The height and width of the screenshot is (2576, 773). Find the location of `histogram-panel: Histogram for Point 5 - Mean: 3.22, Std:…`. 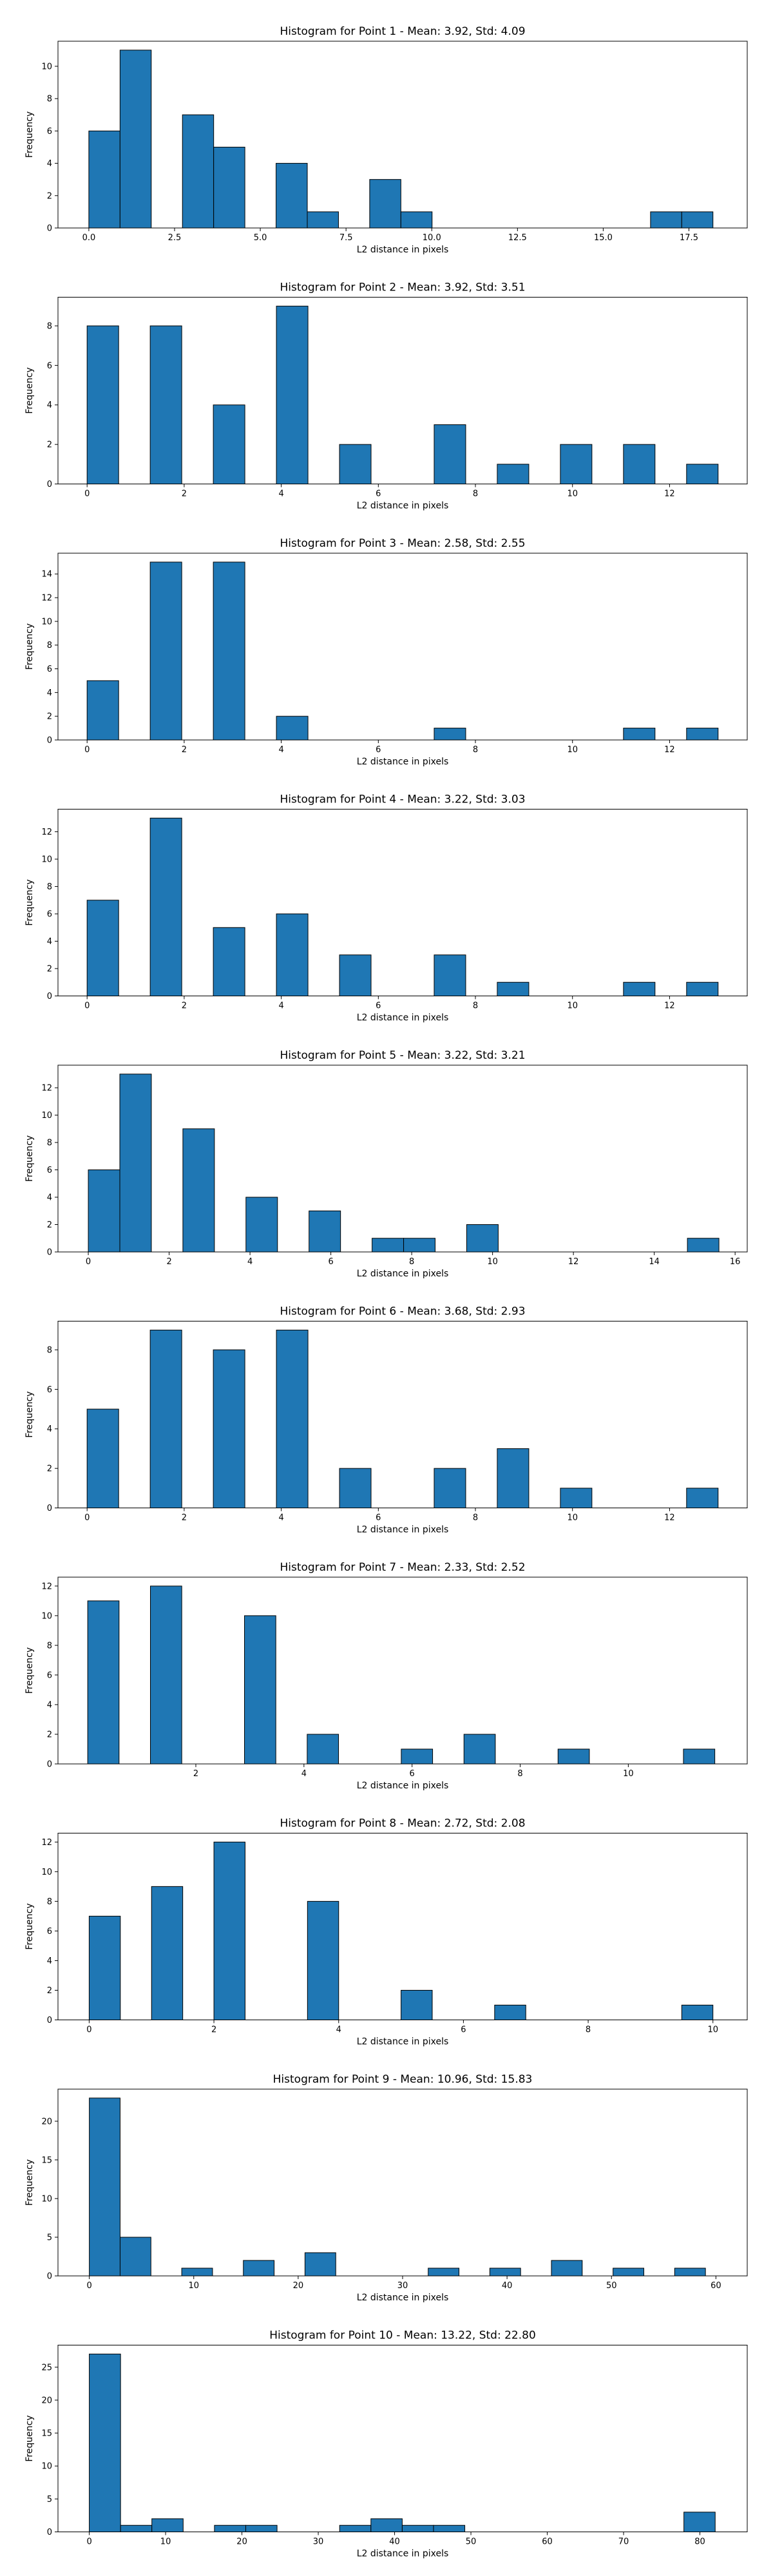

histogram-panel: Histogram for Point 5 - Mean: 3.22, Std:… is located at coordinates (386, 1164).